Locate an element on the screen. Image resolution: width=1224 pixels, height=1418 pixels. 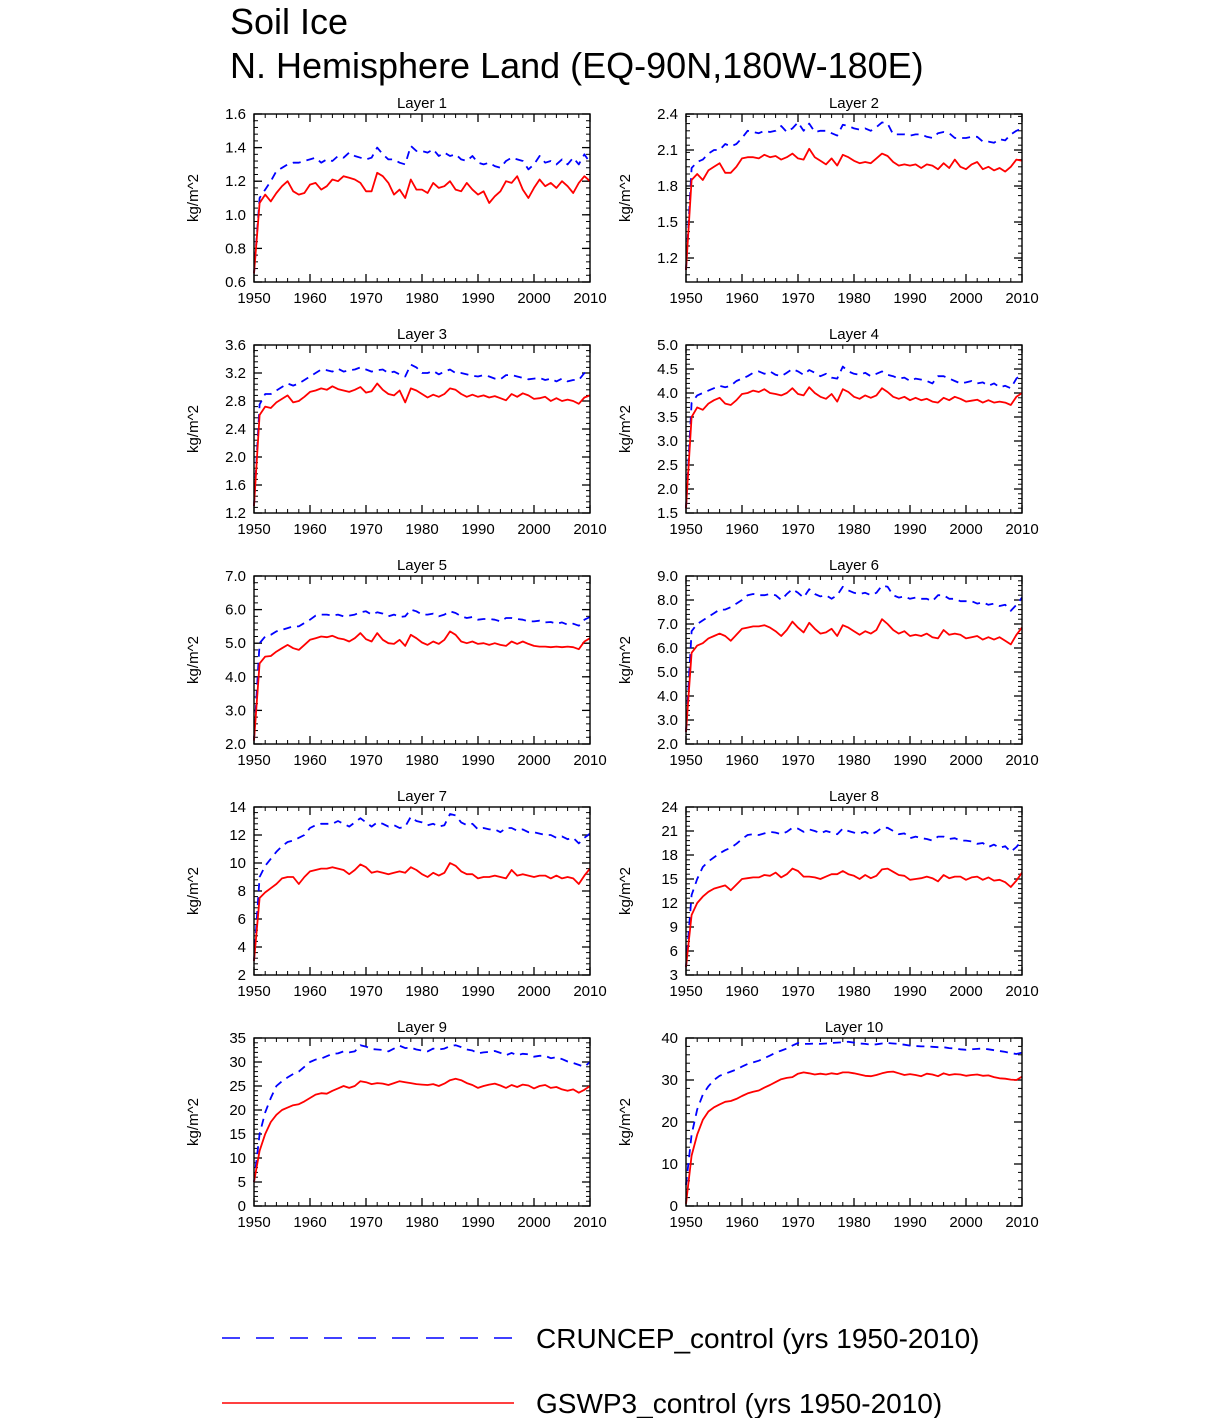
y-tick-label: 9 is located at coordinates (674, 927).